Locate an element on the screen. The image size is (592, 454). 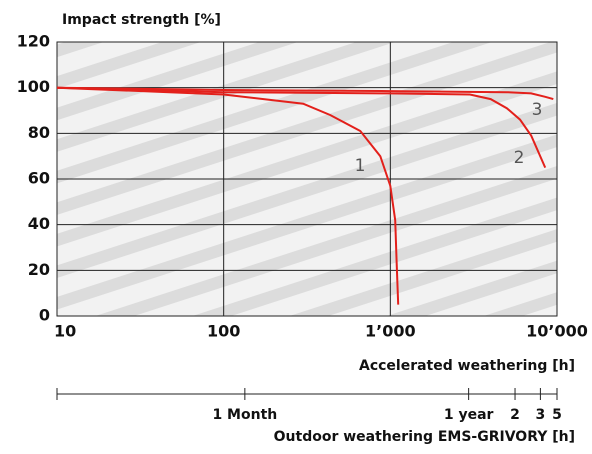
line-series is located at coordinates (305, 93).